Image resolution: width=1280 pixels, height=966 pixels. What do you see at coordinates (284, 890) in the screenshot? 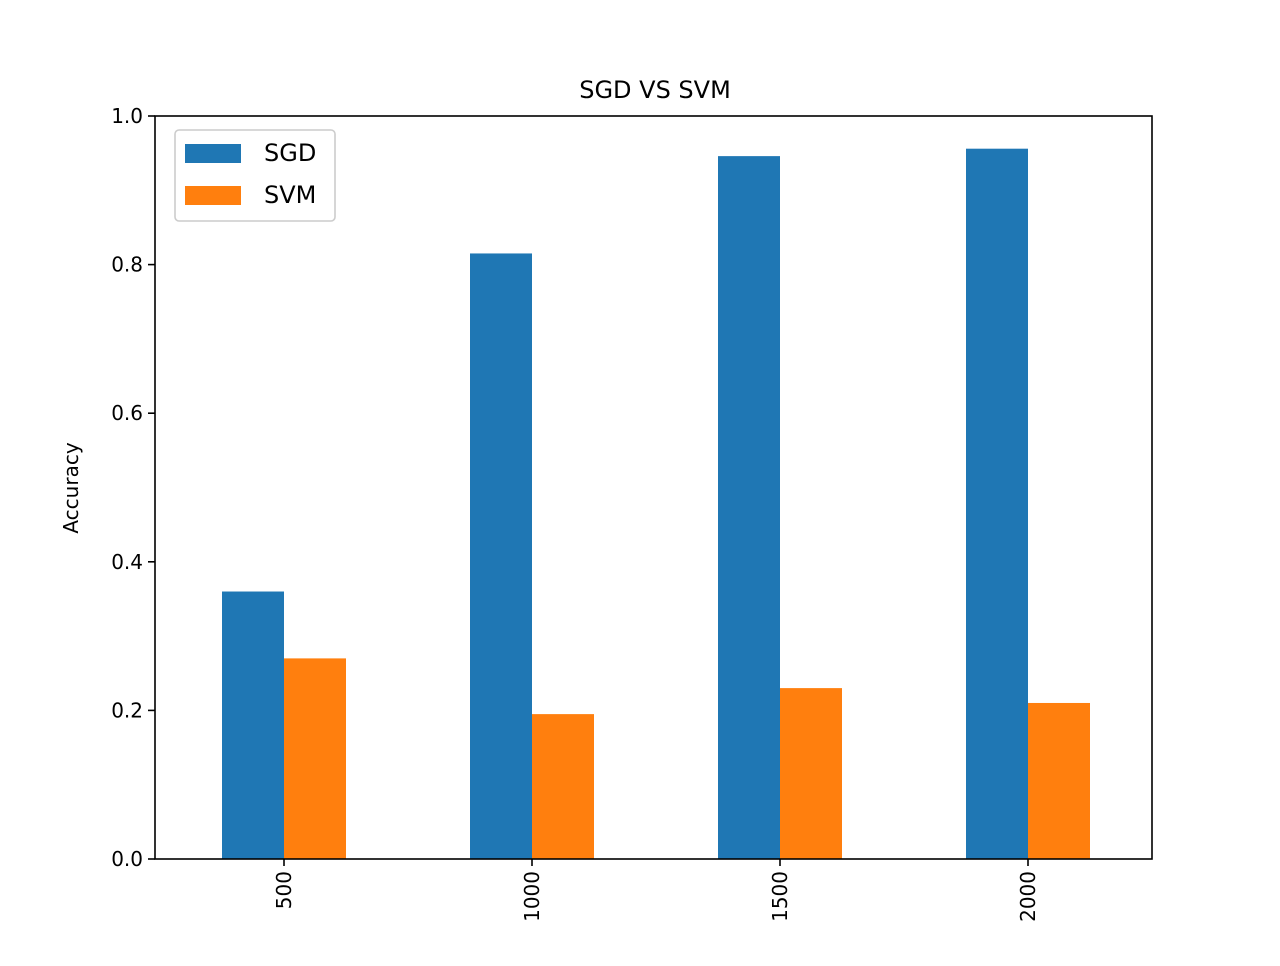
I see `x-tick-label: 500` at bounding box center [284, 890].